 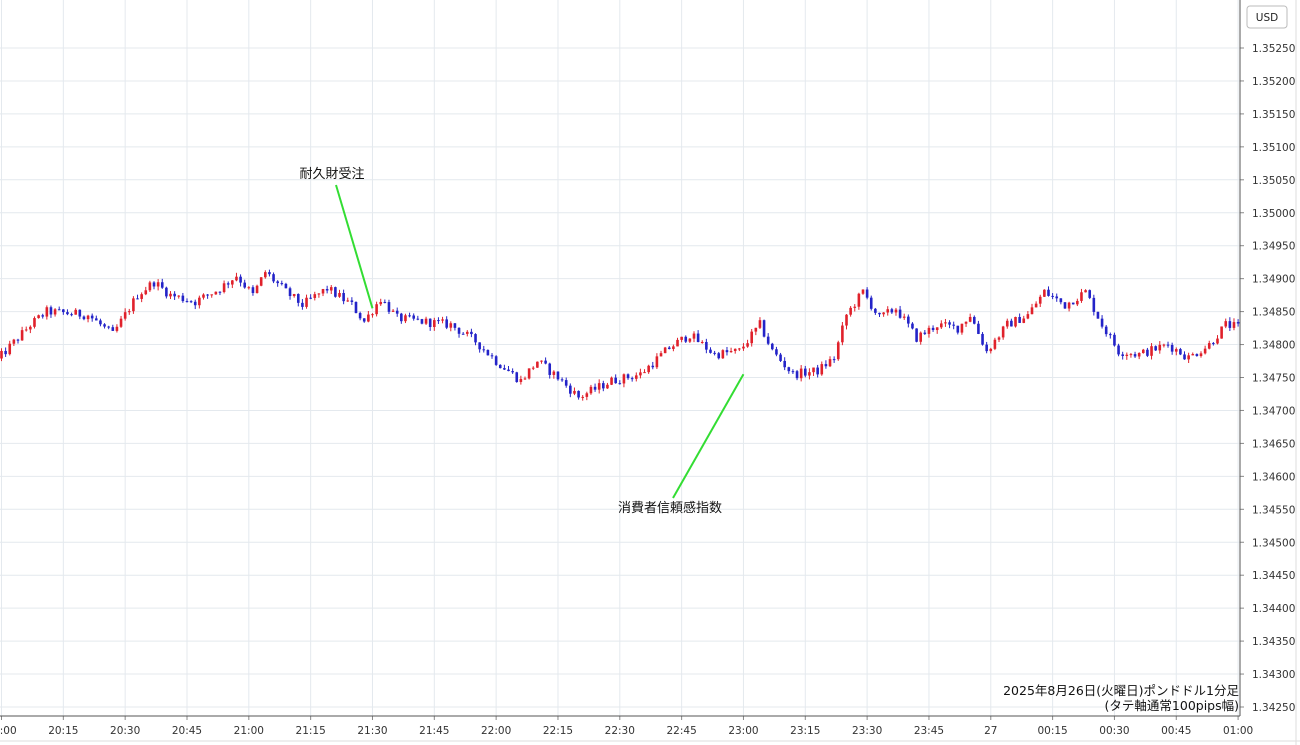 What do you see at coordinates (1273, 280) in the screenshot?
I see `y-tick-label: 1.34900` at bounding box center [1273, 280].